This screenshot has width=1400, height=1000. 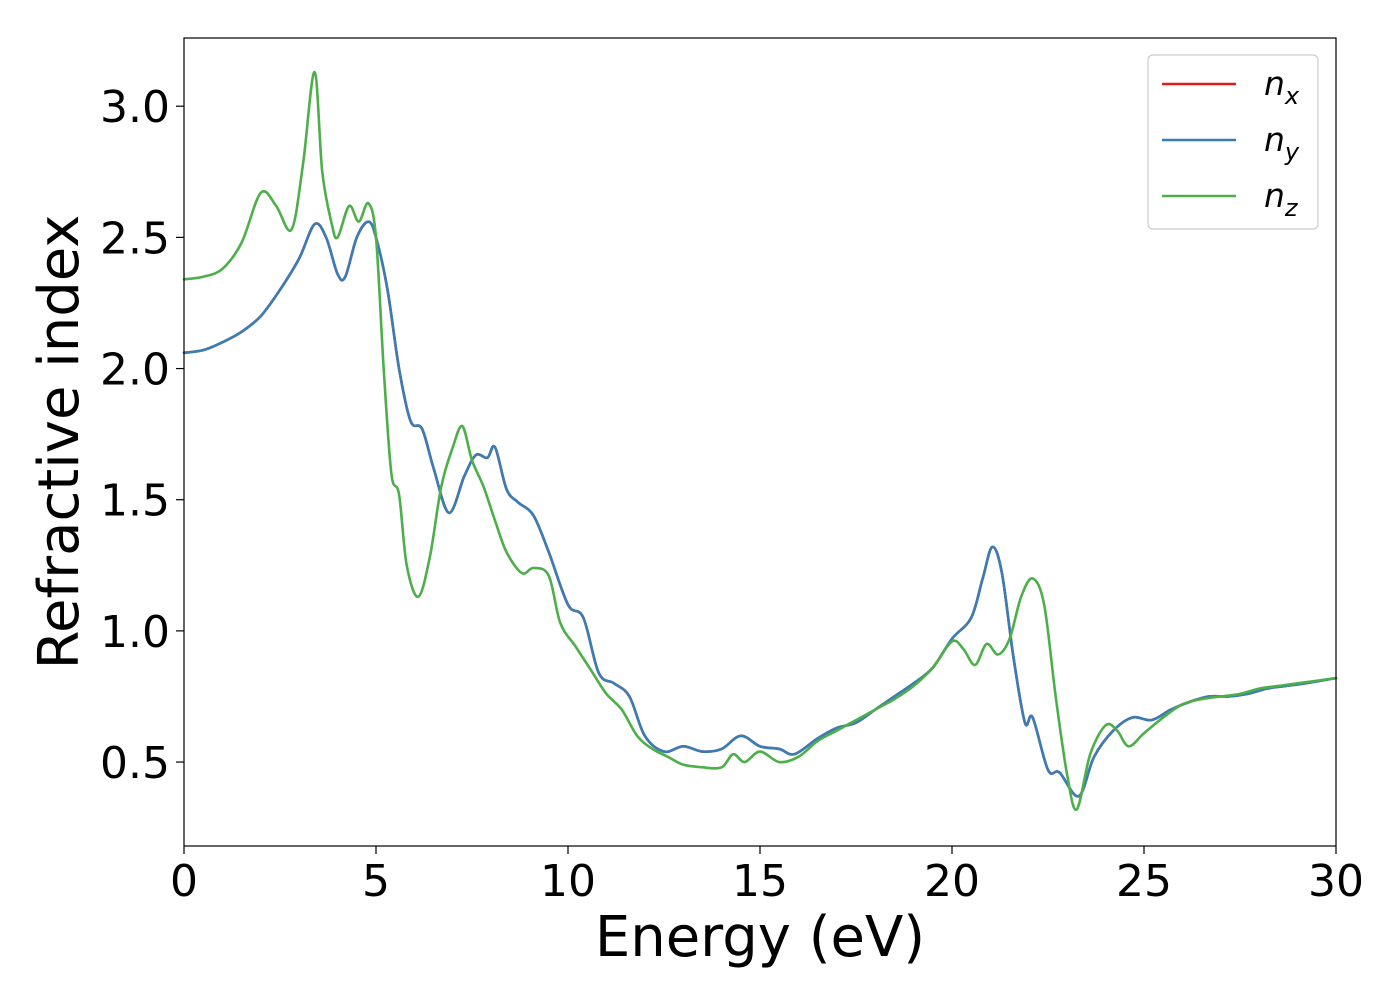 What do you see at coordinates (952, 881) in the screenshot?
I see `x-tick-label: 20` at bounding box center [952, 881].